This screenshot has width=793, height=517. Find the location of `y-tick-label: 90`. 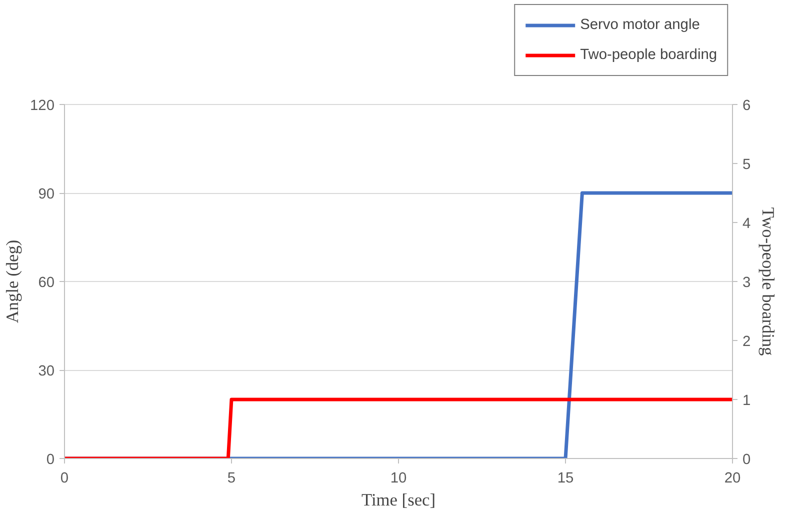

y-tick-label: 90 is located at coordinates (46, 194).